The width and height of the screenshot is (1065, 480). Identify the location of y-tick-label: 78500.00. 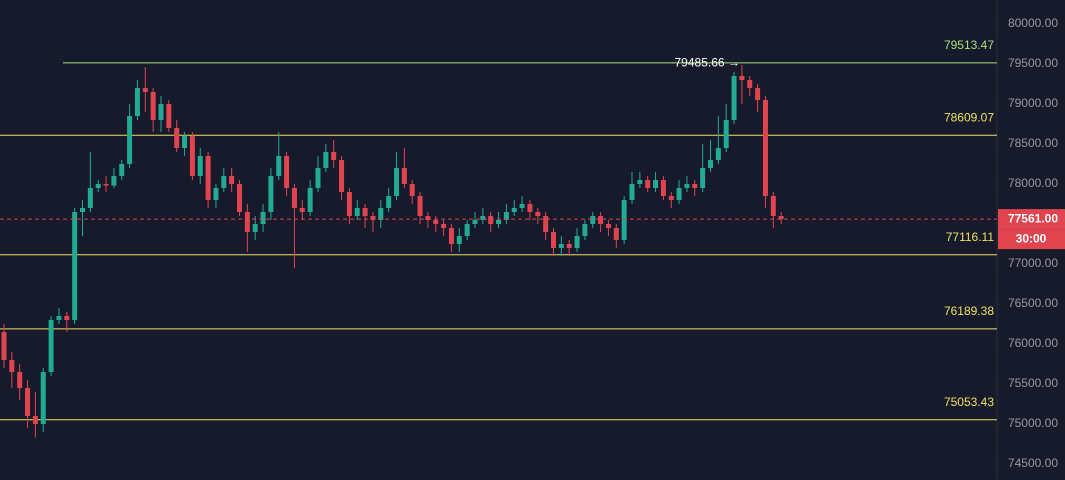
(1033, 143).